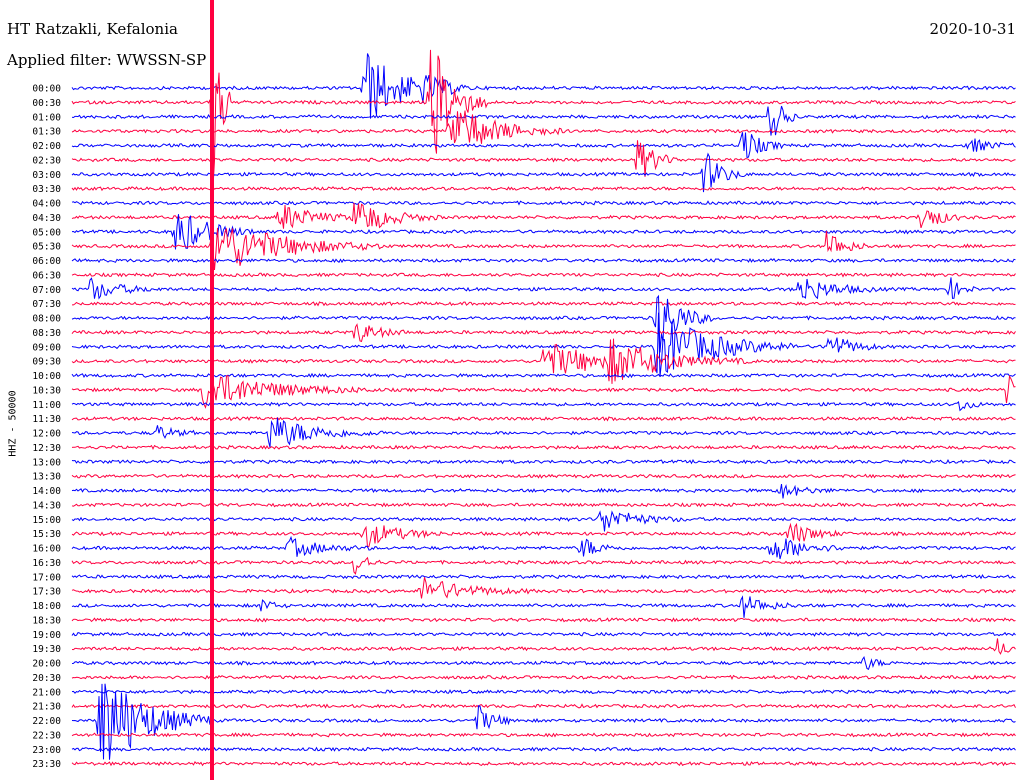 The height and width of the screenshot is (780, 1024). Describe the element at coordinates (46, 247) in the screenshot. I see `row-time-label: 05:30` at that location.